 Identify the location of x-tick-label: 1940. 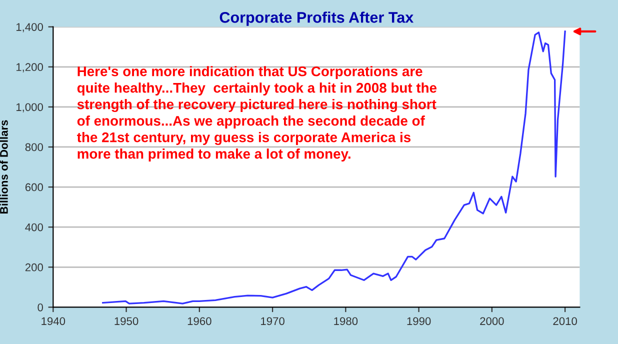
(54, 321).